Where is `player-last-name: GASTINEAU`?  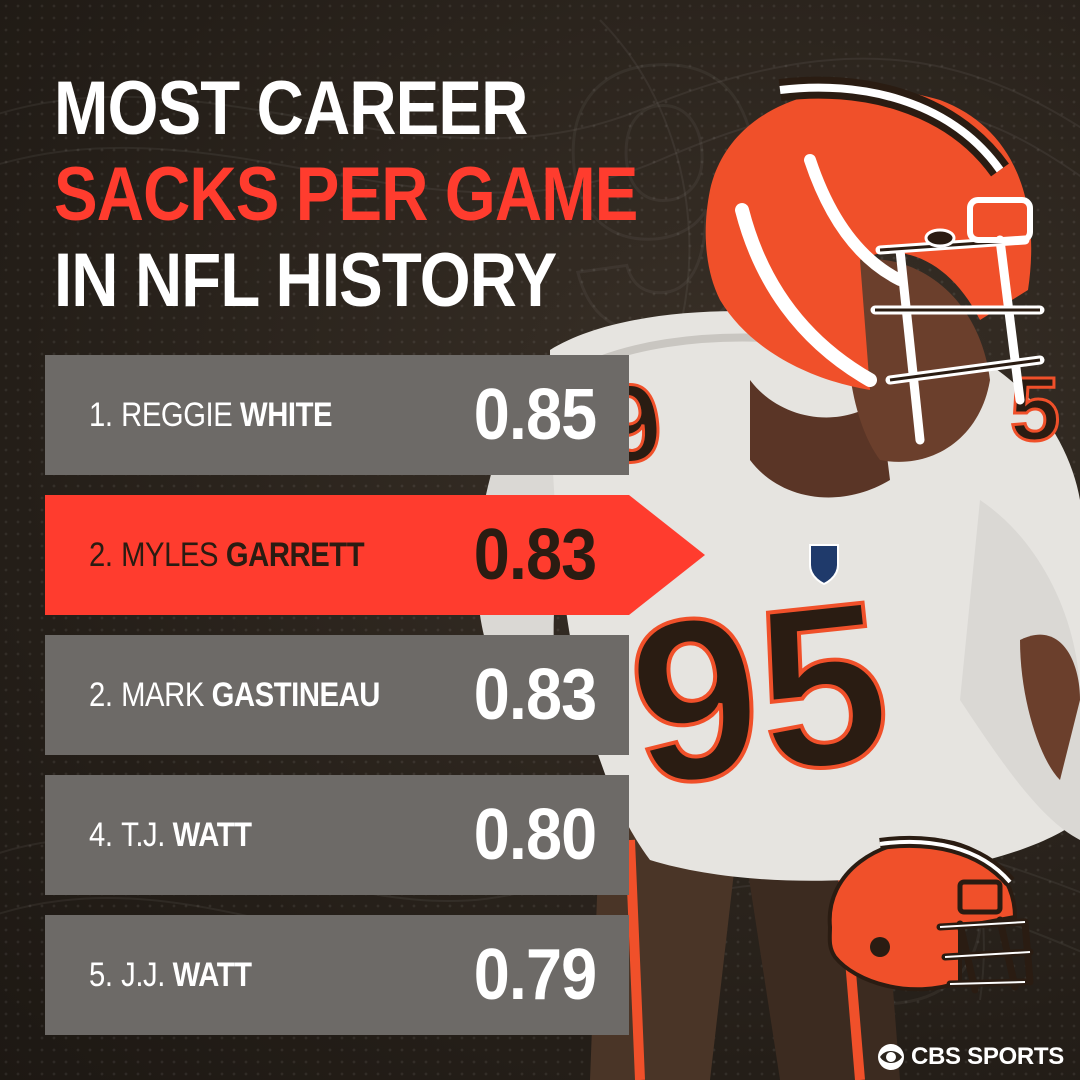
player-last-name: GASTINEAU is located at coordinates (296, 694).